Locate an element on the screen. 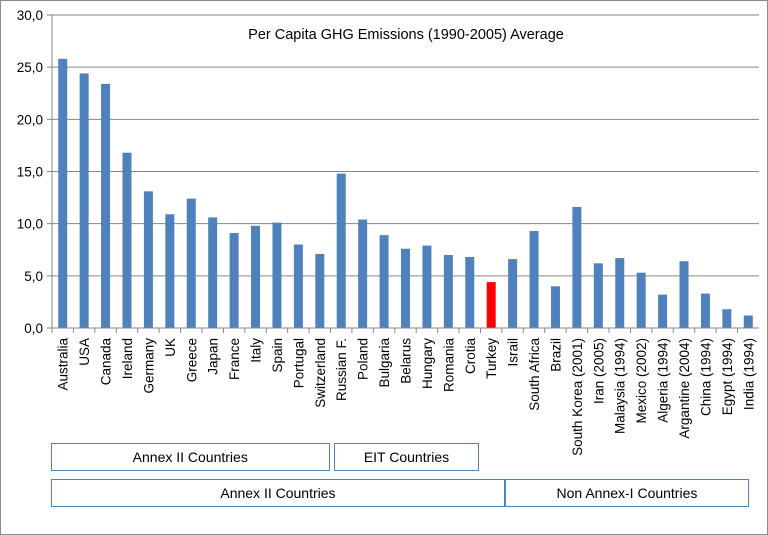 The width and height of the screenshot is (768, 535). y-tick-label: 5,0 is located at coordinates (33, 276).